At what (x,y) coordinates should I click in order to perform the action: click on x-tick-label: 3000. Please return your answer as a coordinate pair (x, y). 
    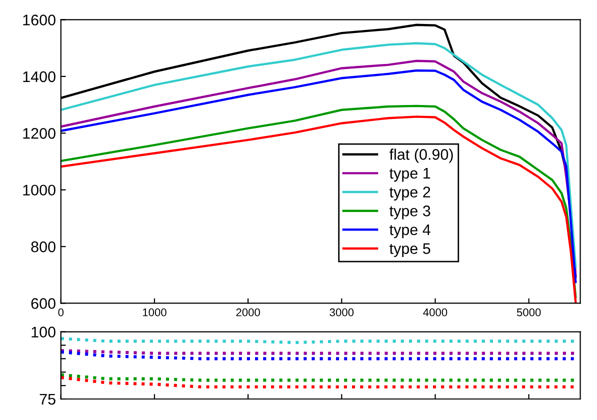
    Looking at the image, I should click on (342, 312).